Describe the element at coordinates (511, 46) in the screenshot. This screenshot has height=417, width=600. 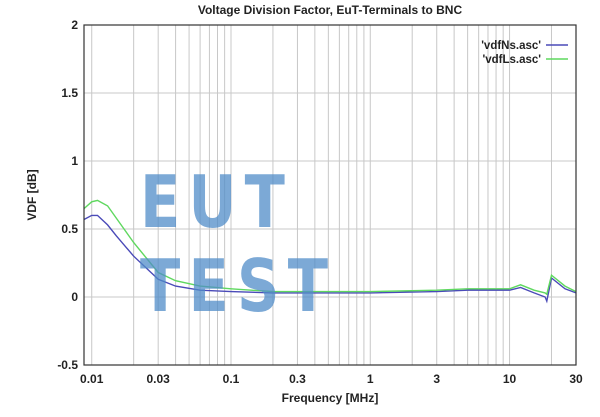
I see `legend-label: 'vdfNs.asc'` at that location.